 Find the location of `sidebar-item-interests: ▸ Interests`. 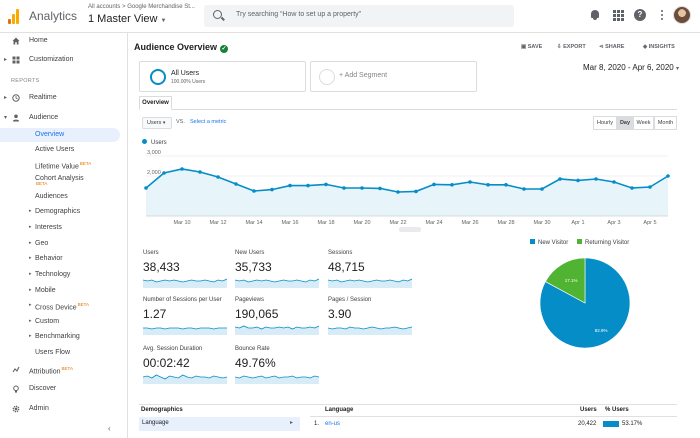

sidebar-item-interests: ▸ Interests is located at coordinates (64, 228).